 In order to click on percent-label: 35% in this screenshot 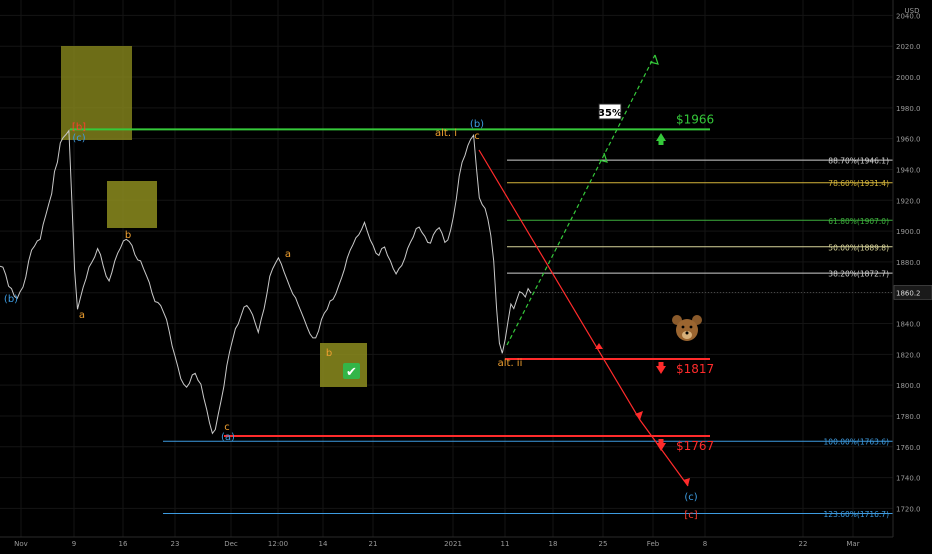, I will do `click(610, 113)`.